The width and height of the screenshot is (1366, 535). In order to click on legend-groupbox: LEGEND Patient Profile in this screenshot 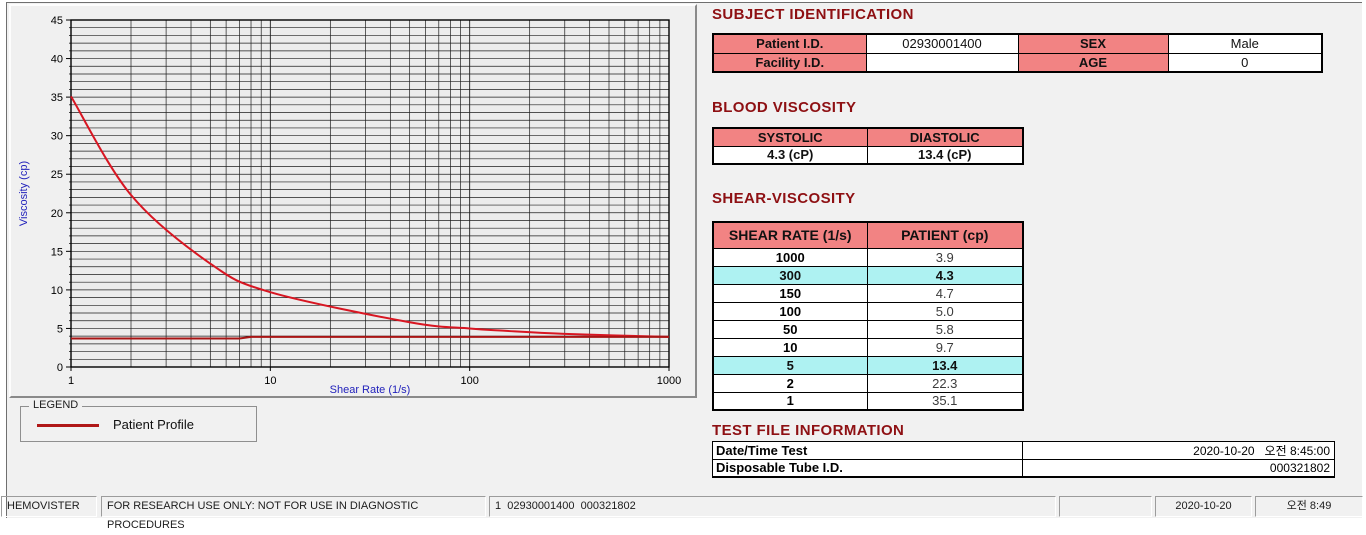, I will do `click(138, 420)`.